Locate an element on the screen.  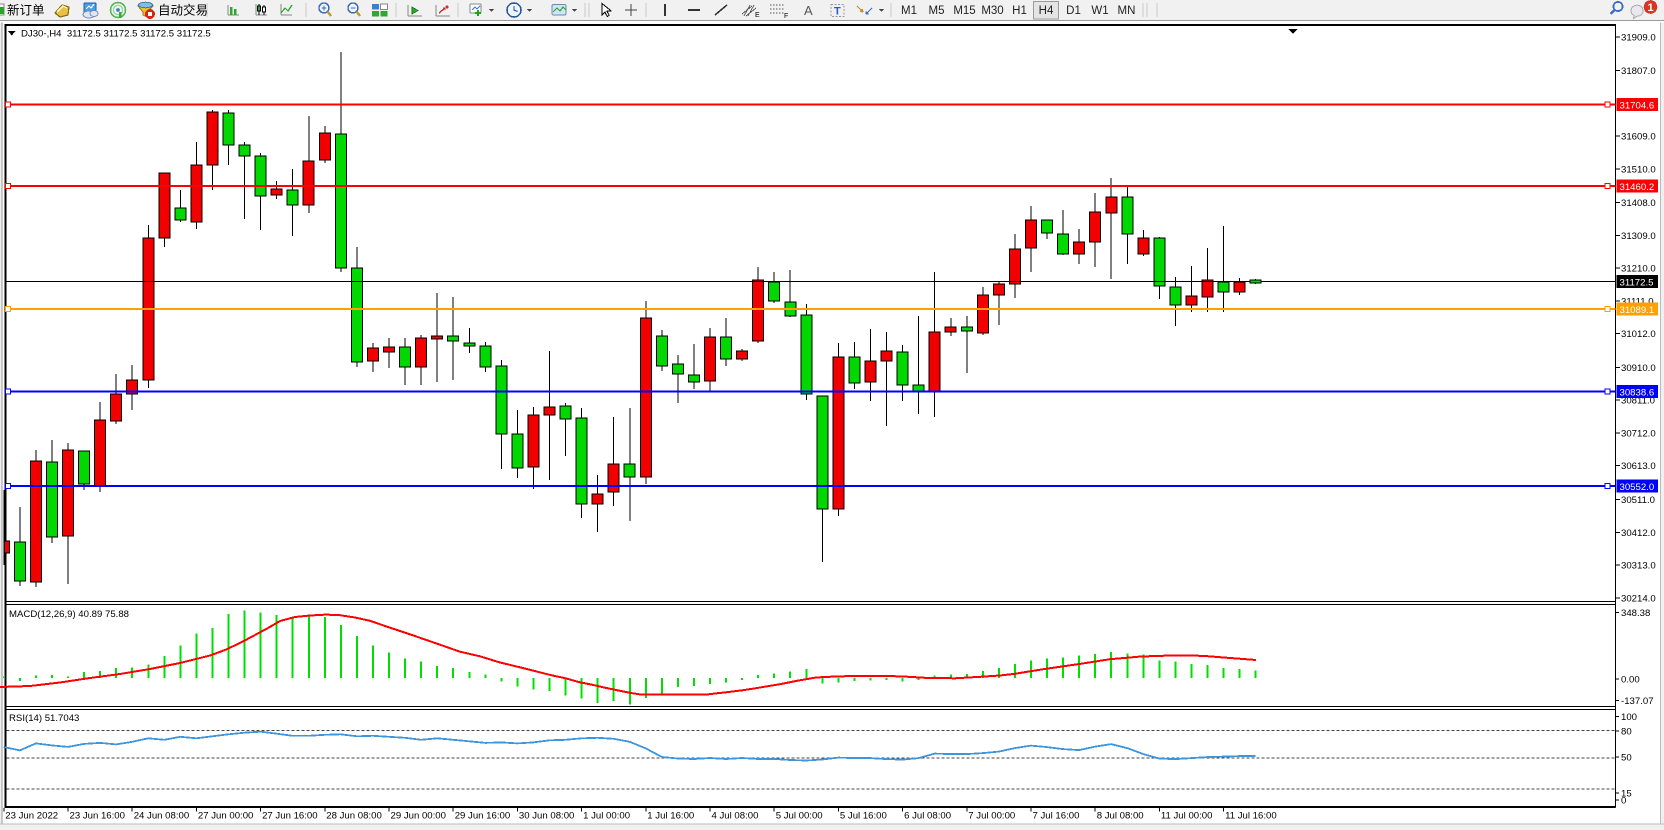
svg-text: 31510.0 is located at coordinates (1638, 169).